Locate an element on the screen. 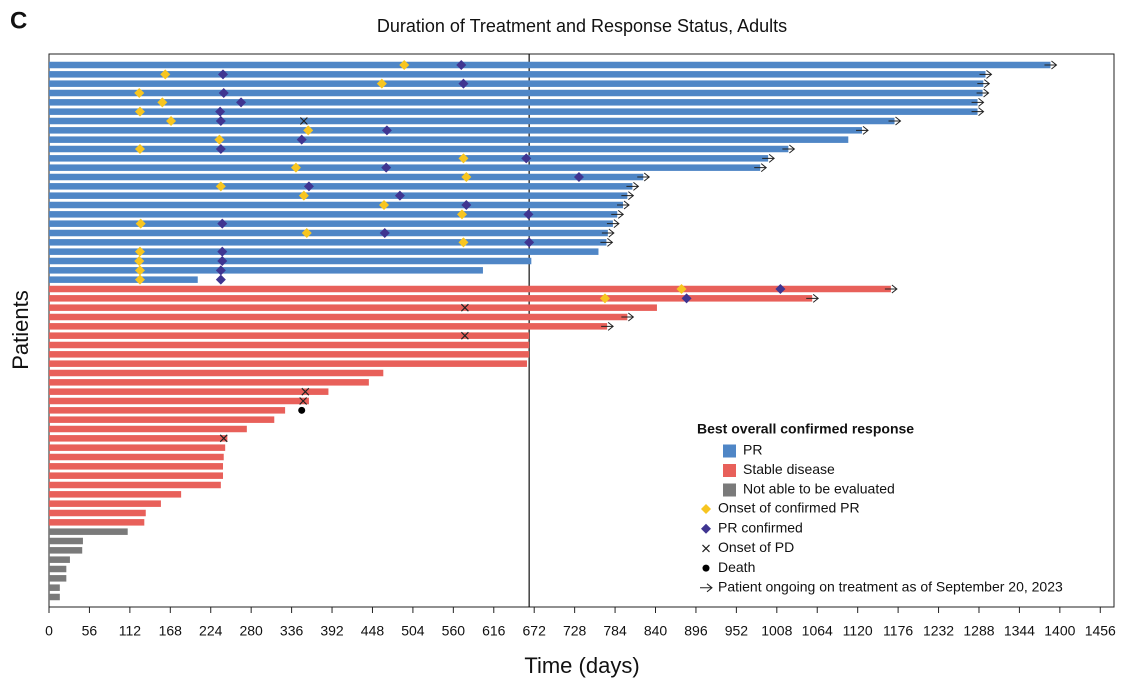  x-tick-label: 56 is located at coordinates (90, 631).